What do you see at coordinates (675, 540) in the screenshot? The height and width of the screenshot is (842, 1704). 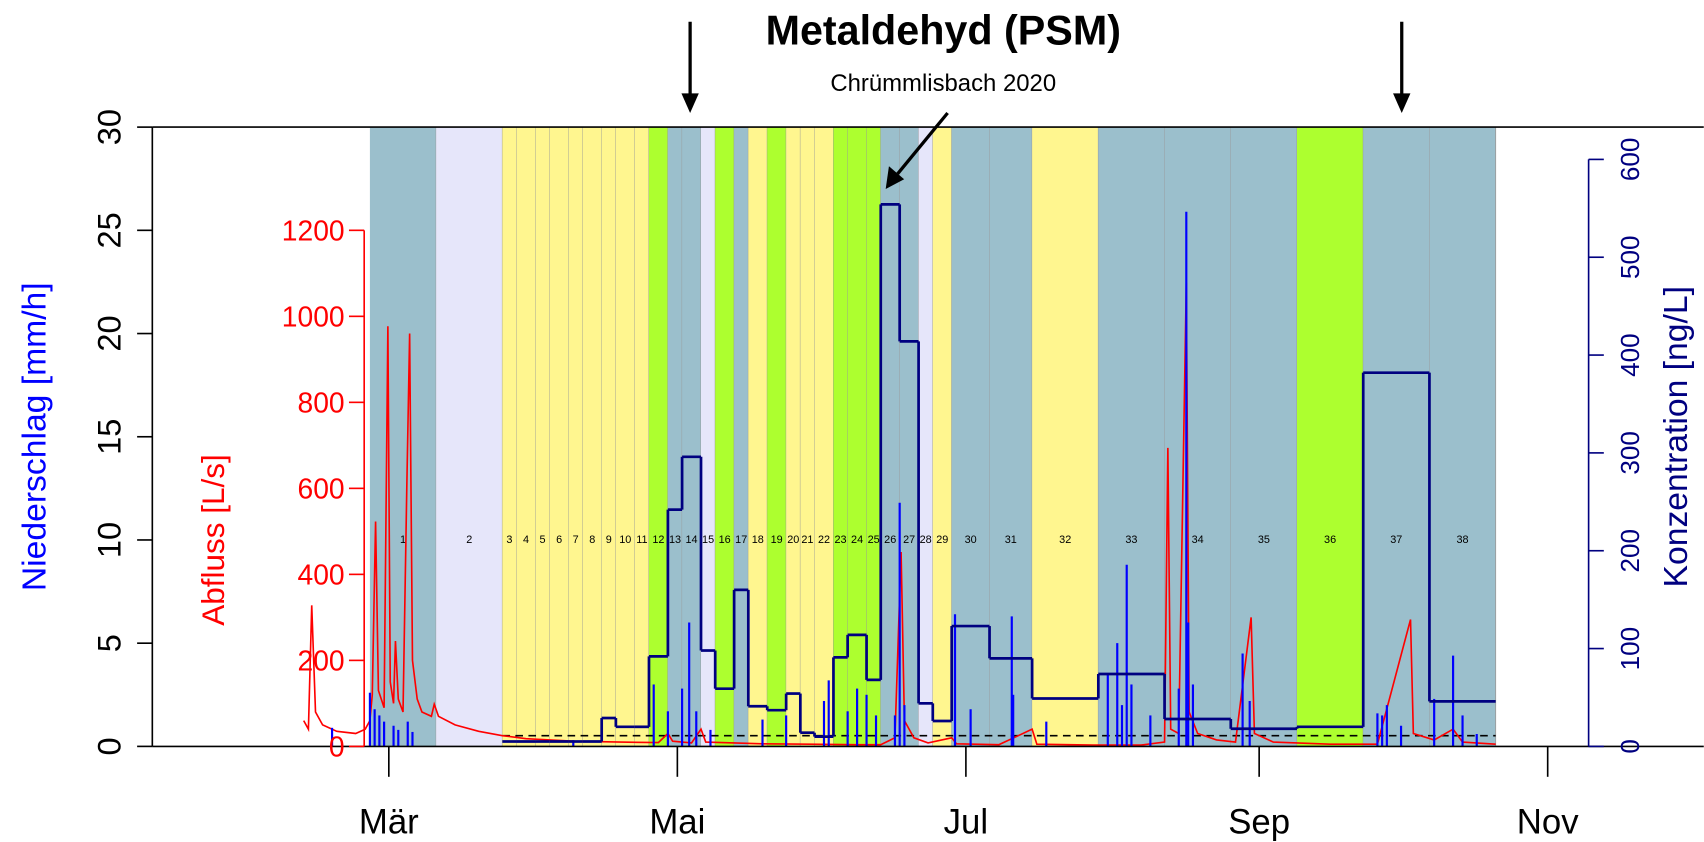 I see `period-label: 13` at bounding box center [675, 540].